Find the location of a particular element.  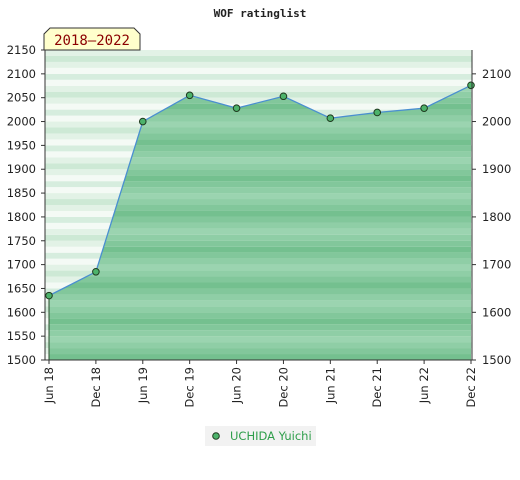

y-tick-label-left: 2100 is located at coordinates (21, 74).